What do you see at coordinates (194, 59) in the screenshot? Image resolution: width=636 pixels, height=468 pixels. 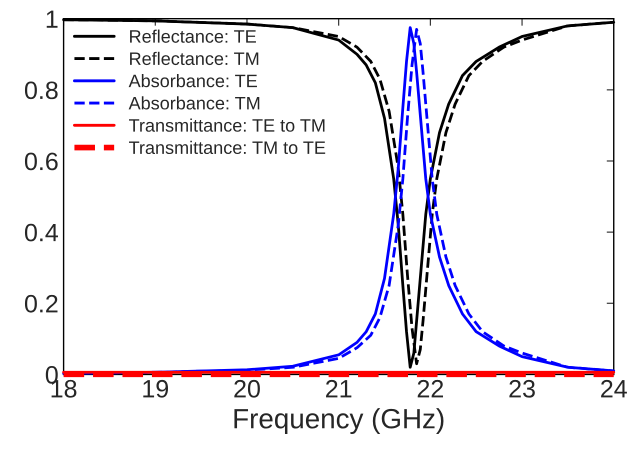 I see `legend-label: Reflectance: TM` at bounding box center [194, 59].